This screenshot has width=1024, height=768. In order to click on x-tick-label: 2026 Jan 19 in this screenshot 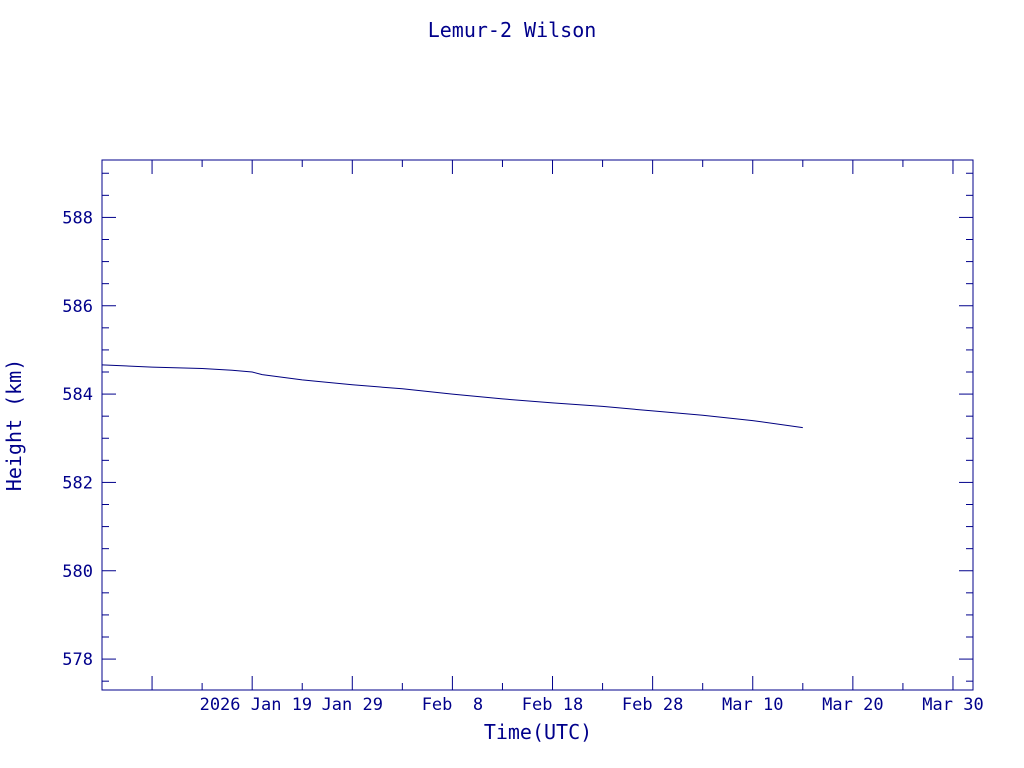, I will do `click(256, 705)`.